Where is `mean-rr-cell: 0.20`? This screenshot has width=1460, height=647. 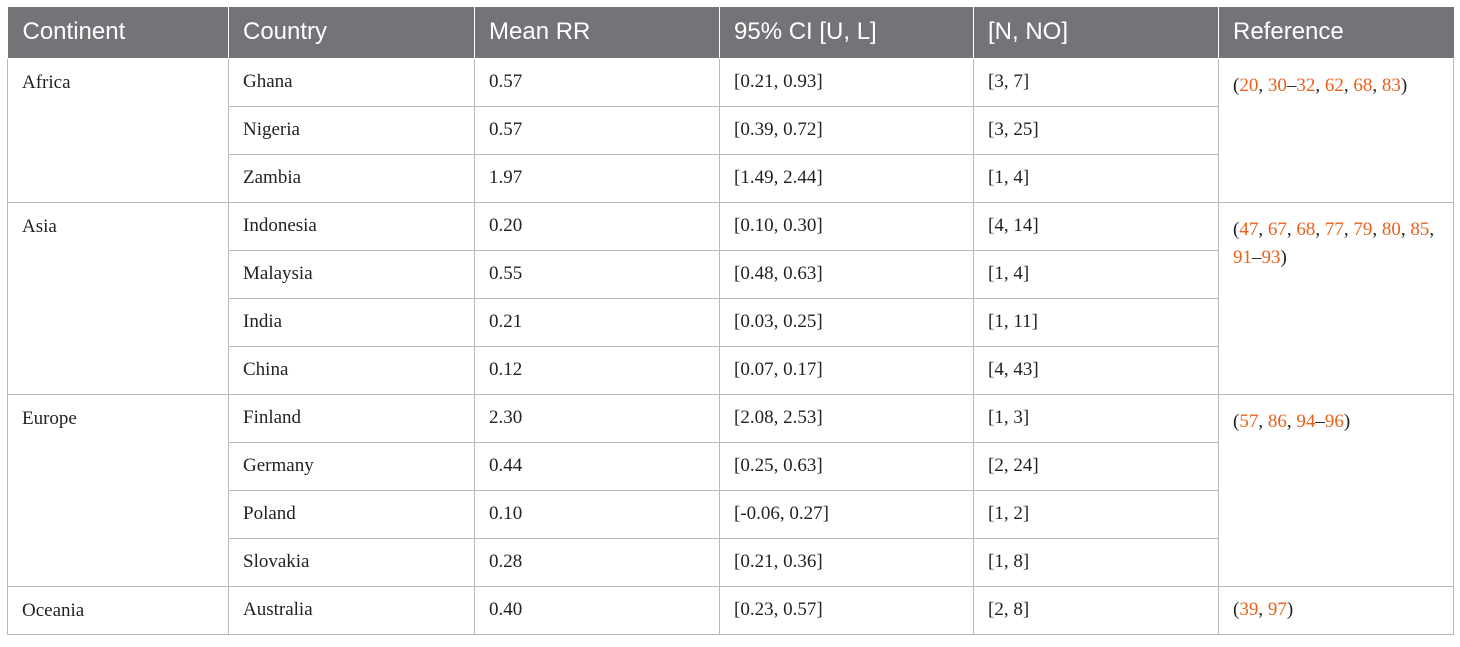 mean-rr-cell: 0.20 is located at coordinates (597, 226).